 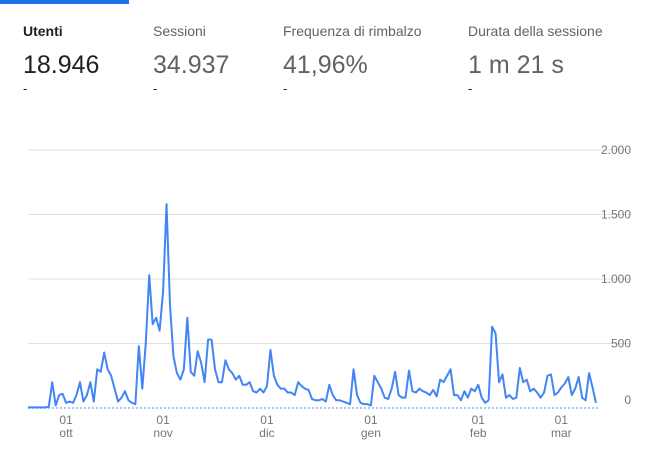 I want to click on metric-value: 18.946, so click(x=61, y=65).